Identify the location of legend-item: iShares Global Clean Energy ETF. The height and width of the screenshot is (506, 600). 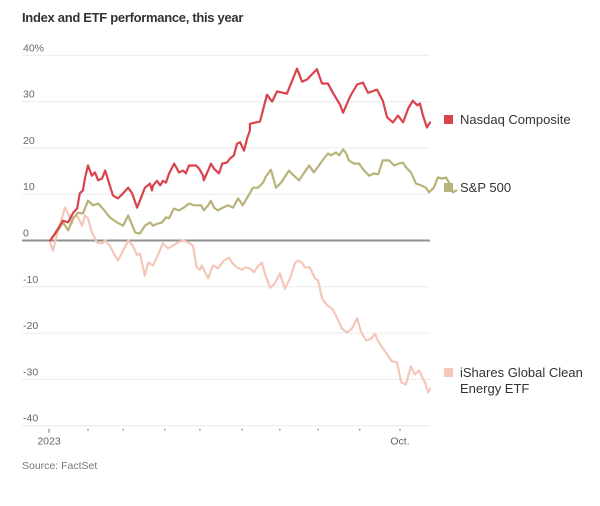
(513, 380).